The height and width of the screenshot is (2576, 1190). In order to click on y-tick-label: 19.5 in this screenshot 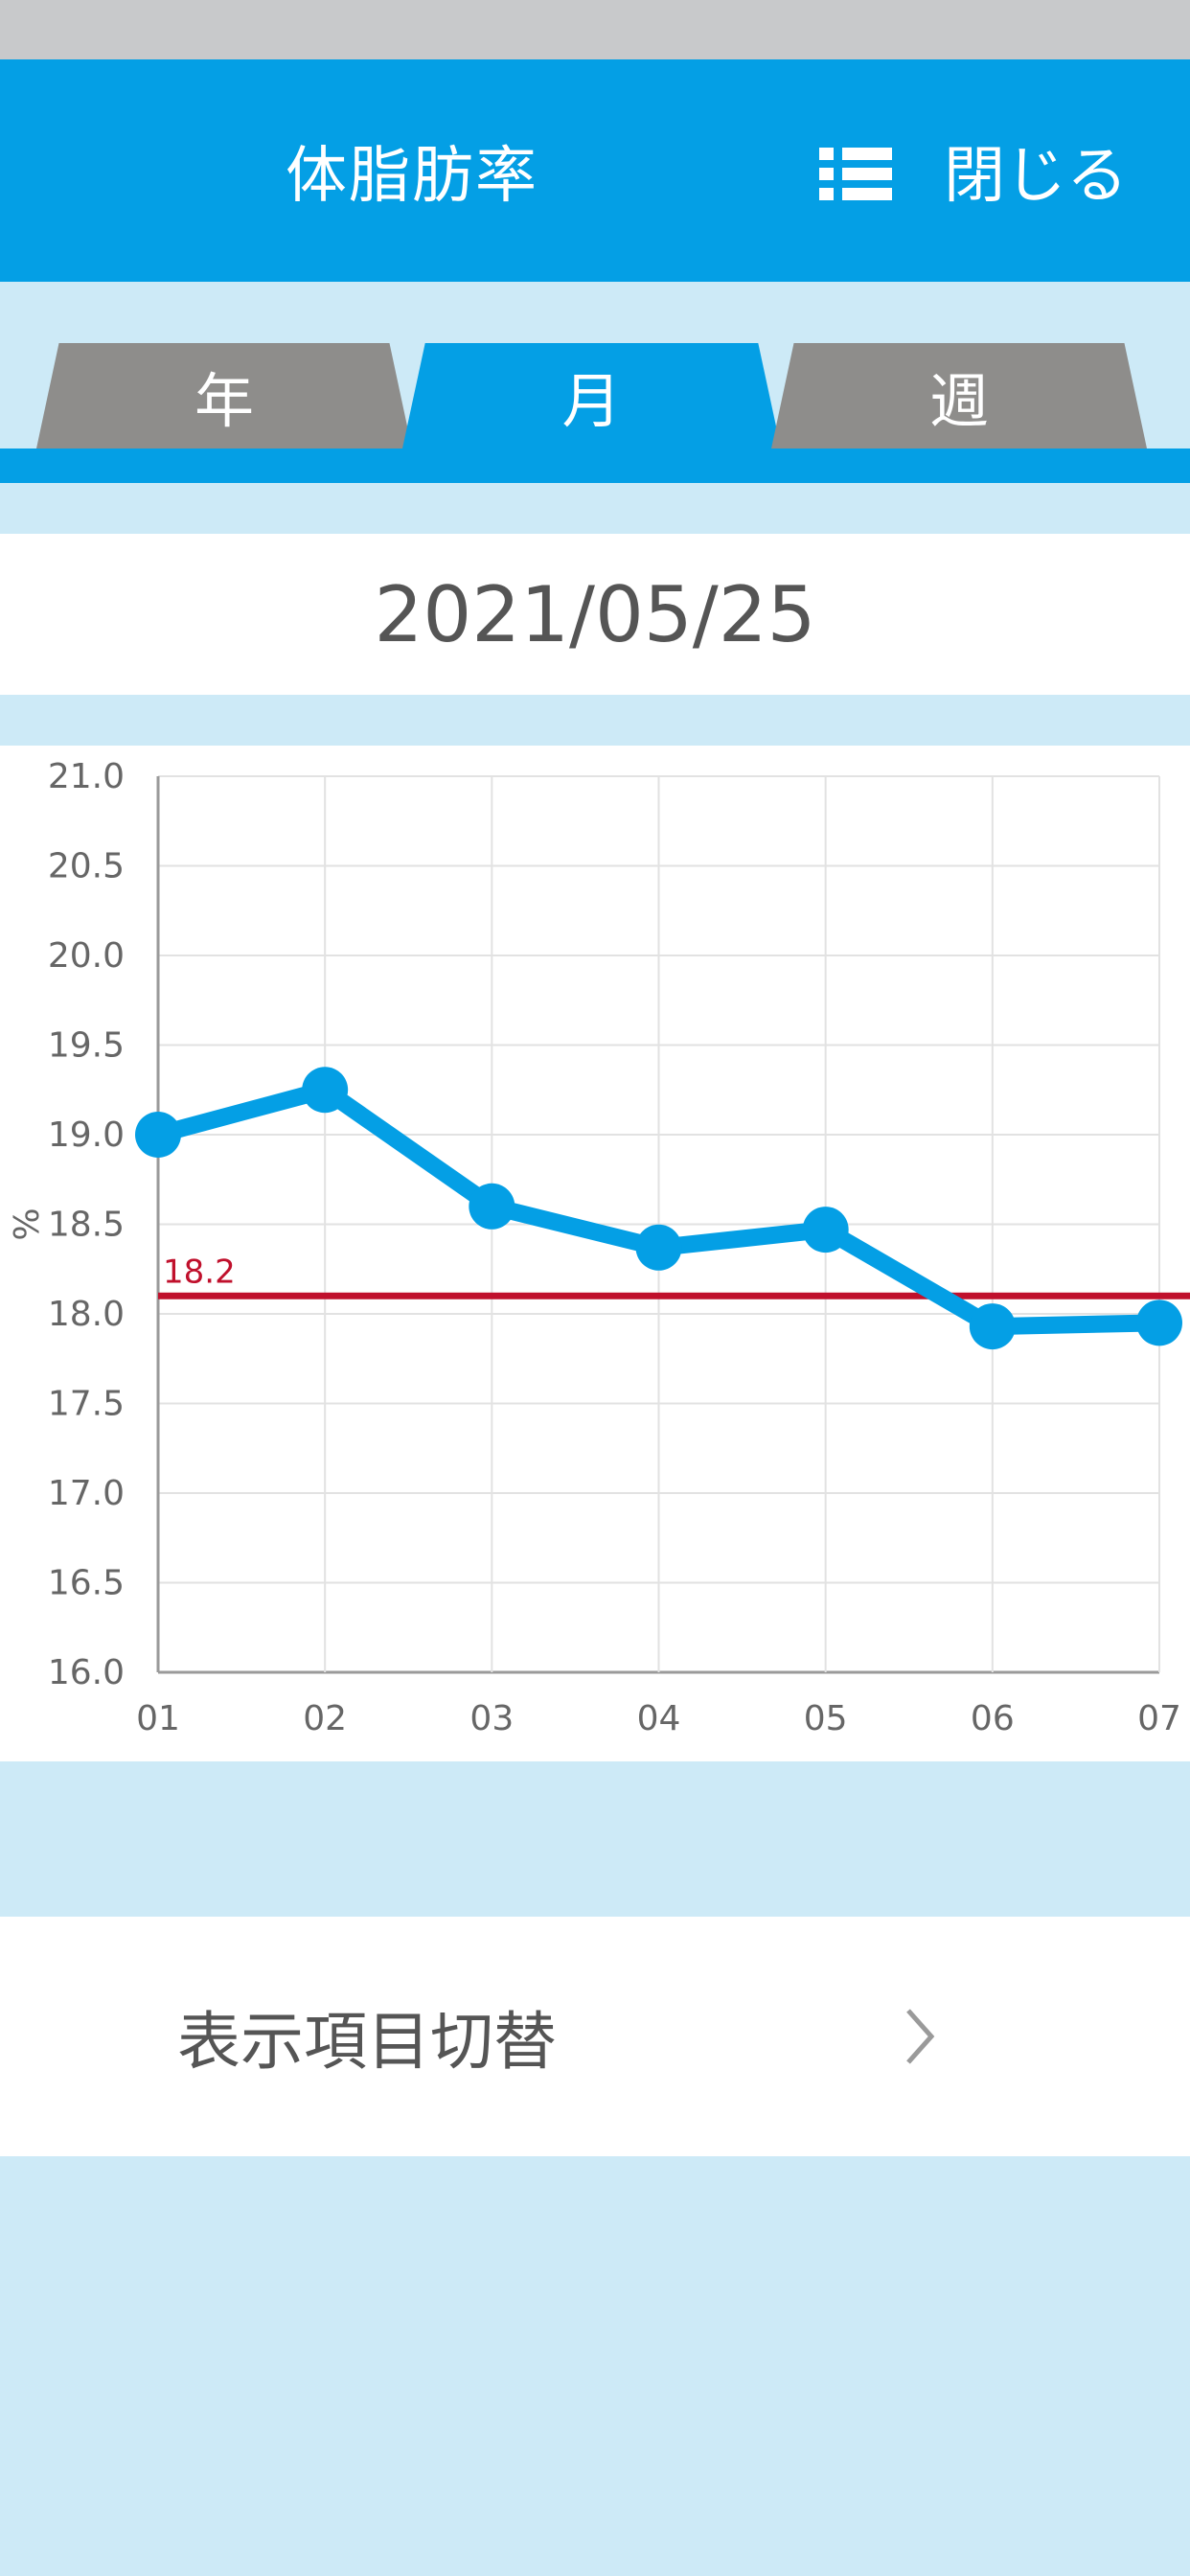, I will do `click(87, 1046)`.